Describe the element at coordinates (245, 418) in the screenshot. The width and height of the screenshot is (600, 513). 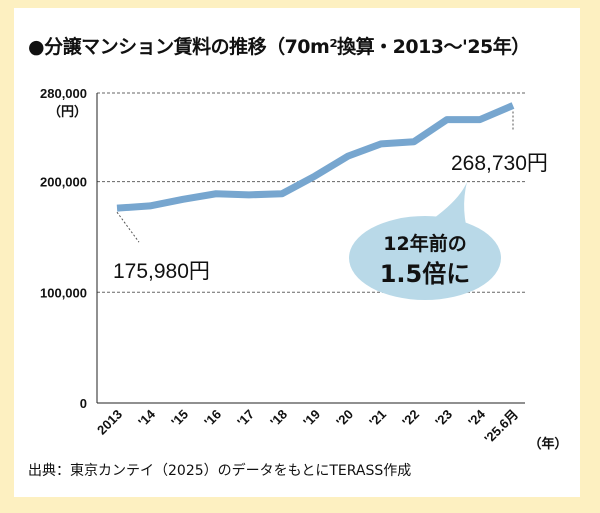
I see `x-tick-label: '17` at that location.